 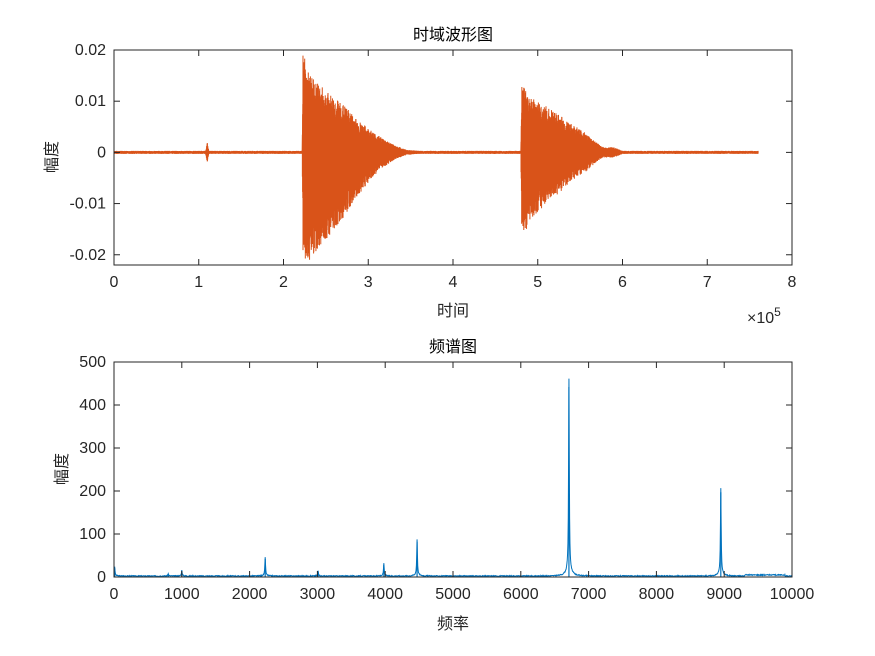 What do you see at coordinates (92, 362) in the screenshot?
I see `spectrum-ytick-label: 500` at bounding box center [92, 362].